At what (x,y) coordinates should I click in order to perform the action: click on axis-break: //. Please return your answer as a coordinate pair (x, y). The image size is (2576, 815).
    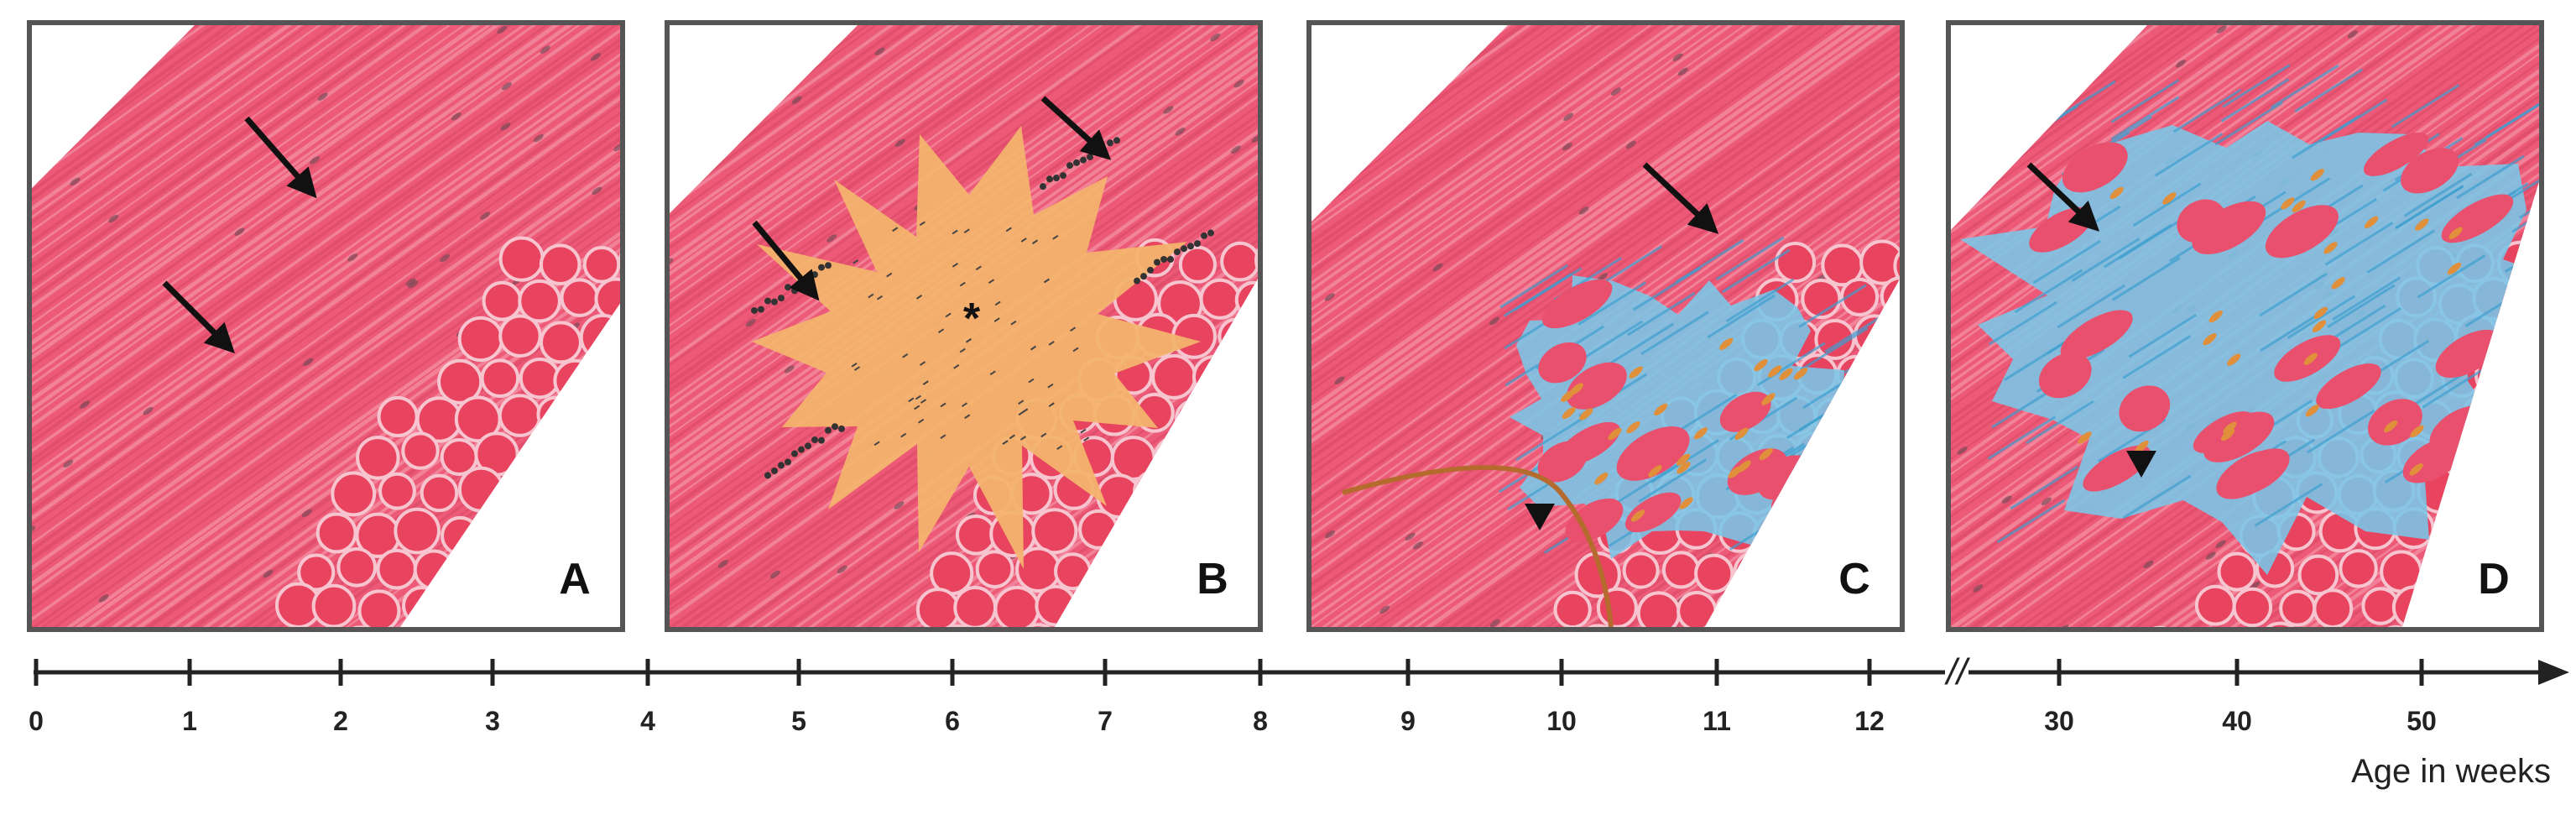
    Looking at the image, I should click on (1957, 671).